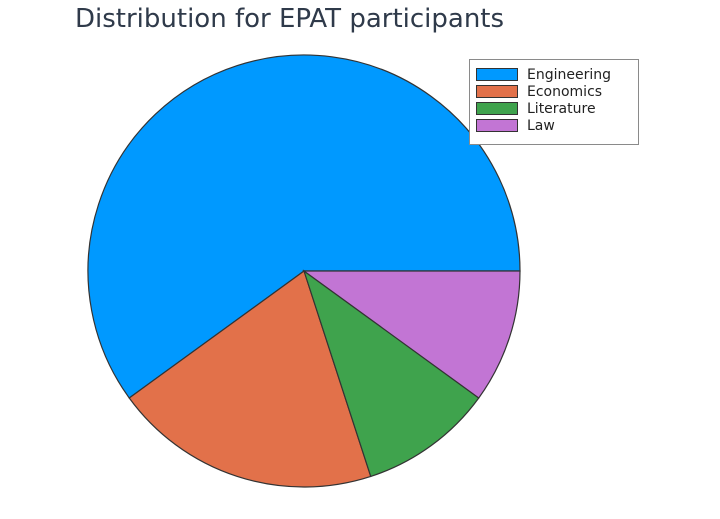 Image resolution: width=720 pixels, height=519 pixels. I want to click on chart-title: Distribution for EPAT participants, so click(290, 19).